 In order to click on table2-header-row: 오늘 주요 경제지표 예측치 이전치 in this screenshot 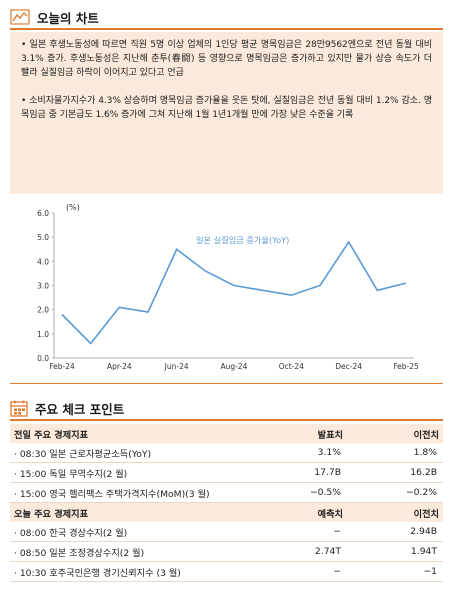, I will do `click(226, 512)`.